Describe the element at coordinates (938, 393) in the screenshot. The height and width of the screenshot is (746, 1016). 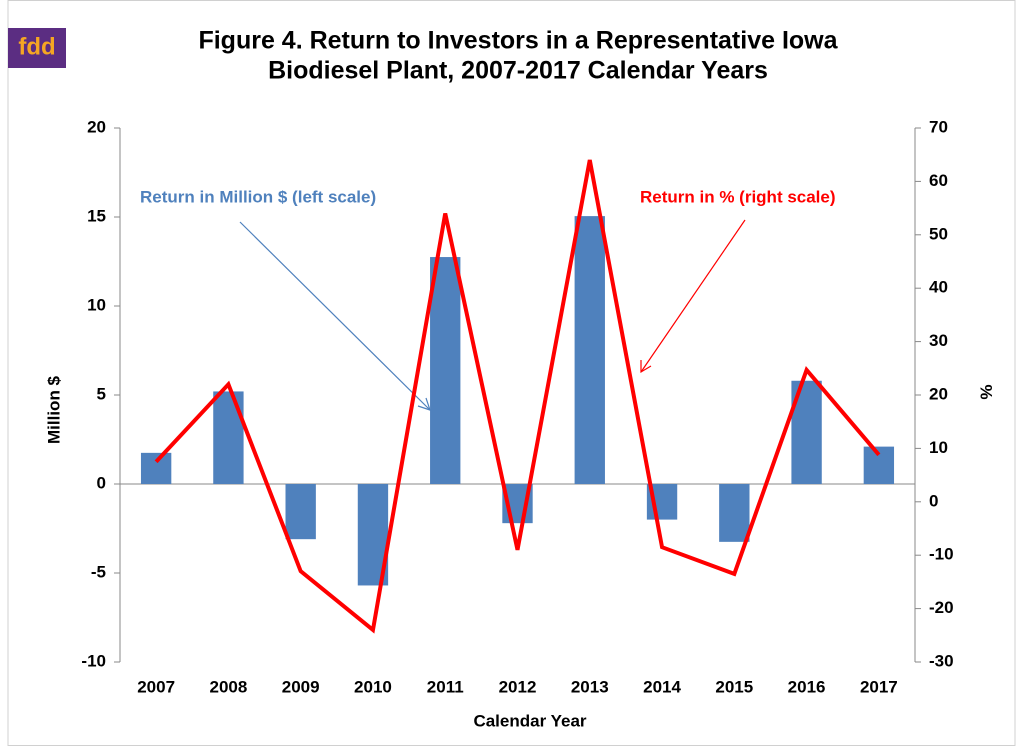
I see `y2-tick-label: 20` at that location.